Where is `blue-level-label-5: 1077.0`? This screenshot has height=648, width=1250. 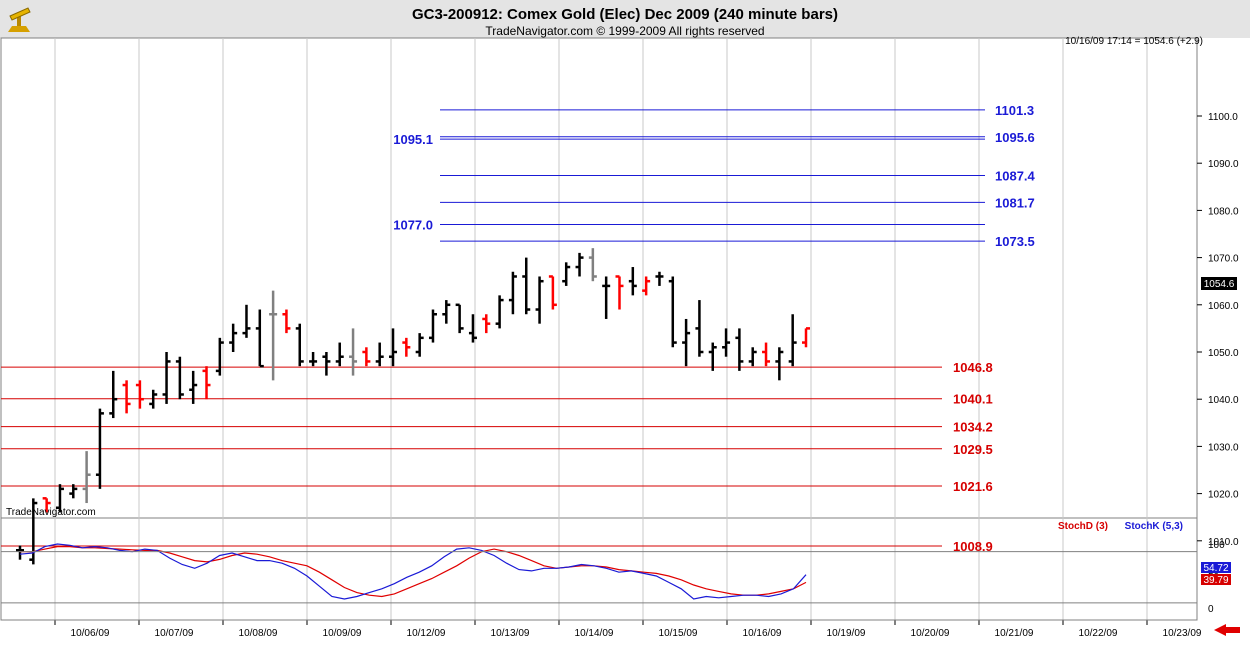
blue-level-label-5: 1077.0 is located at coordinates (413, 225).